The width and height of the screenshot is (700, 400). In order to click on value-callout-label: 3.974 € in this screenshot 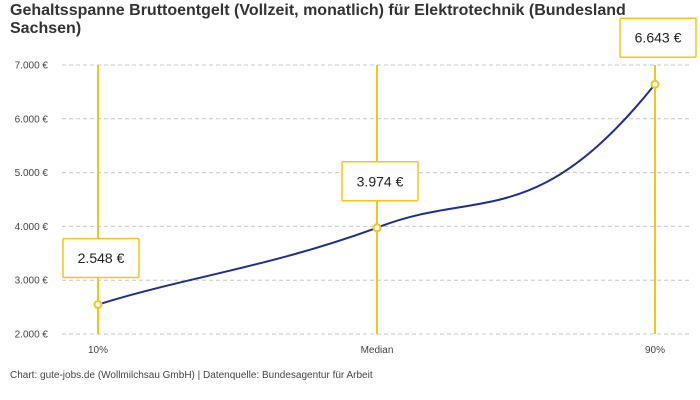, I will do `click(380, 181)`.